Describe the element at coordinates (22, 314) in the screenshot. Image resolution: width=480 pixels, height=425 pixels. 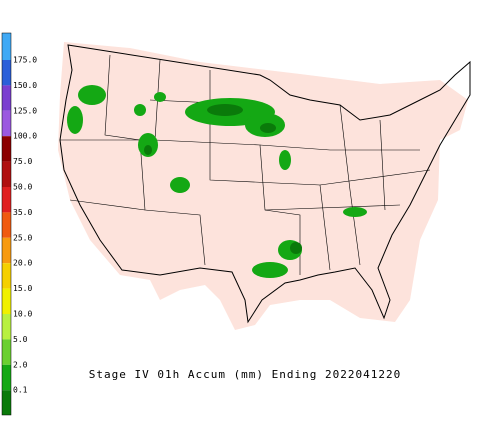
I see `legend-label: 10.0` at that location.